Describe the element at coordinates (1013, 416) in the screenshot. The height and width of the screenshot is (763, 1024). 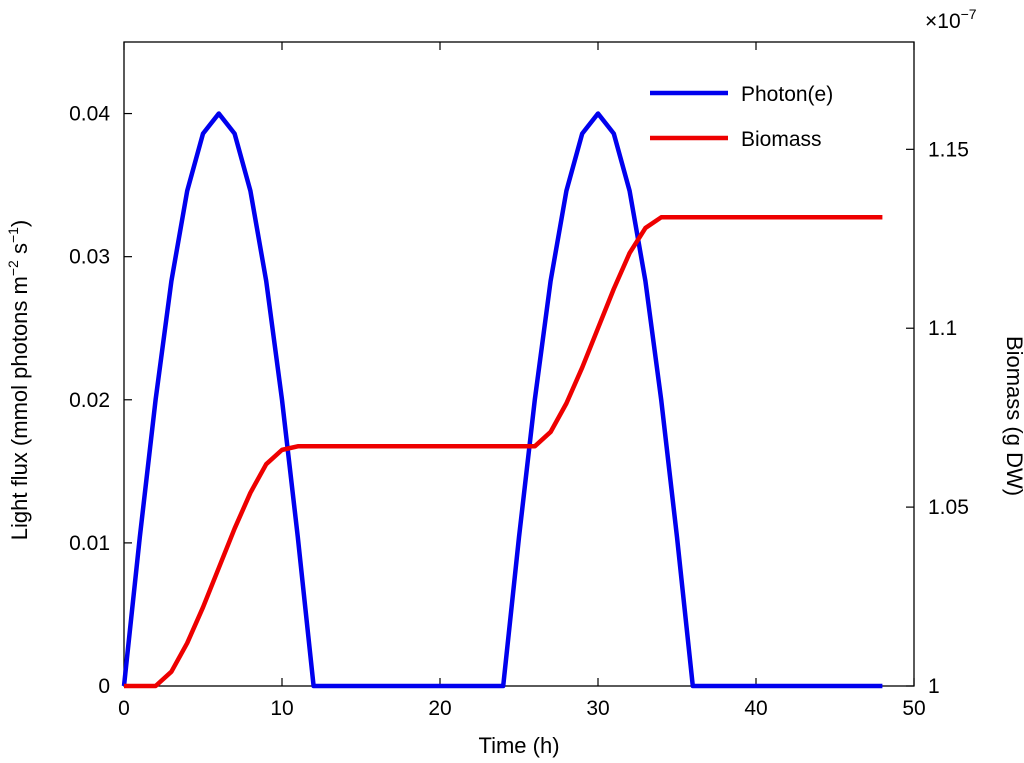
I see `right-y-axis-title: Biomass (g DW)` at that location.